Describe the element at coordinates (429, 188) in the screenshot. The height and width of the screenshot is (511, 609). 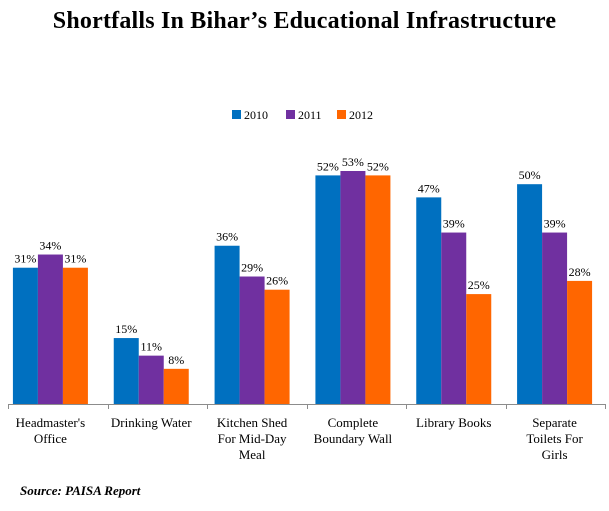
I see `value-label-2010-4: 47%` at that location.